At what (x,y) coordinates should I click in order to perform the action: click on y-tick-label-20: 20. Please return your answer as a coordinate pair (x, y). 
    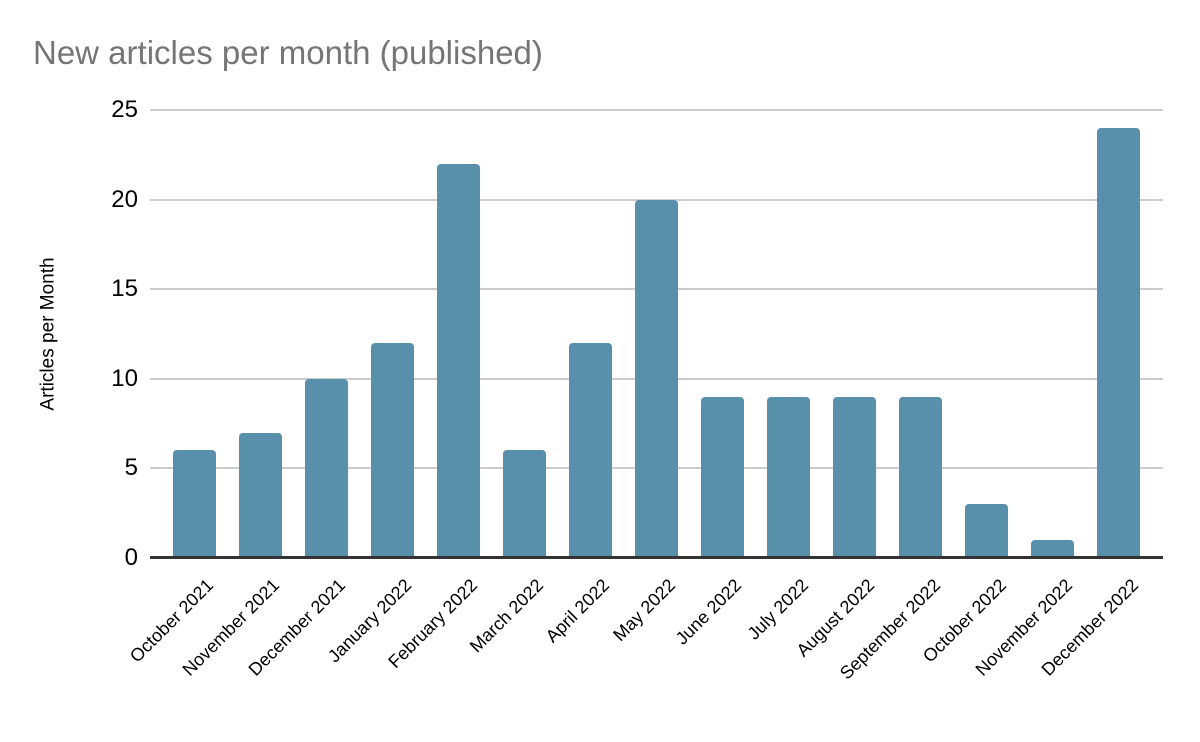
    Looking at the image, I should click on (124, 199).